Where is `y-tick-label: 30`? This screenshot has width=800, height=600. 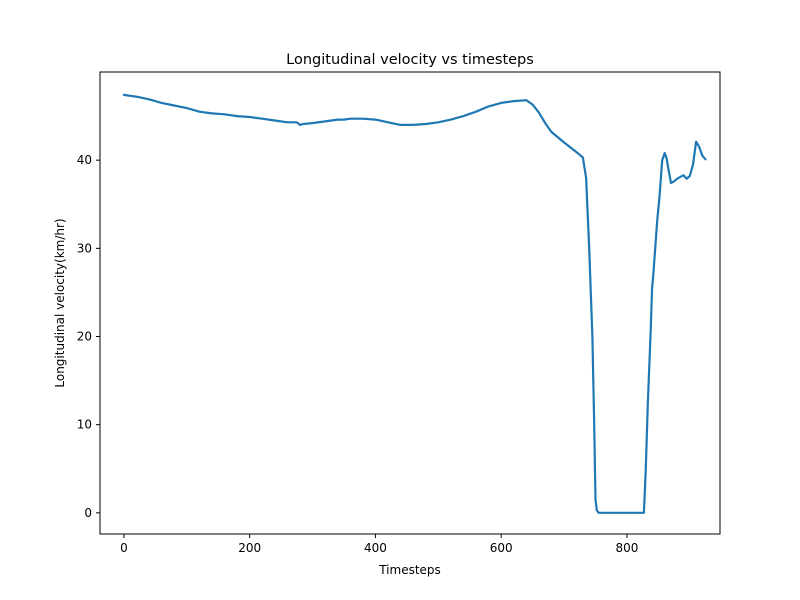 y-tick-label: 30 is located at coordinates (84, 248).